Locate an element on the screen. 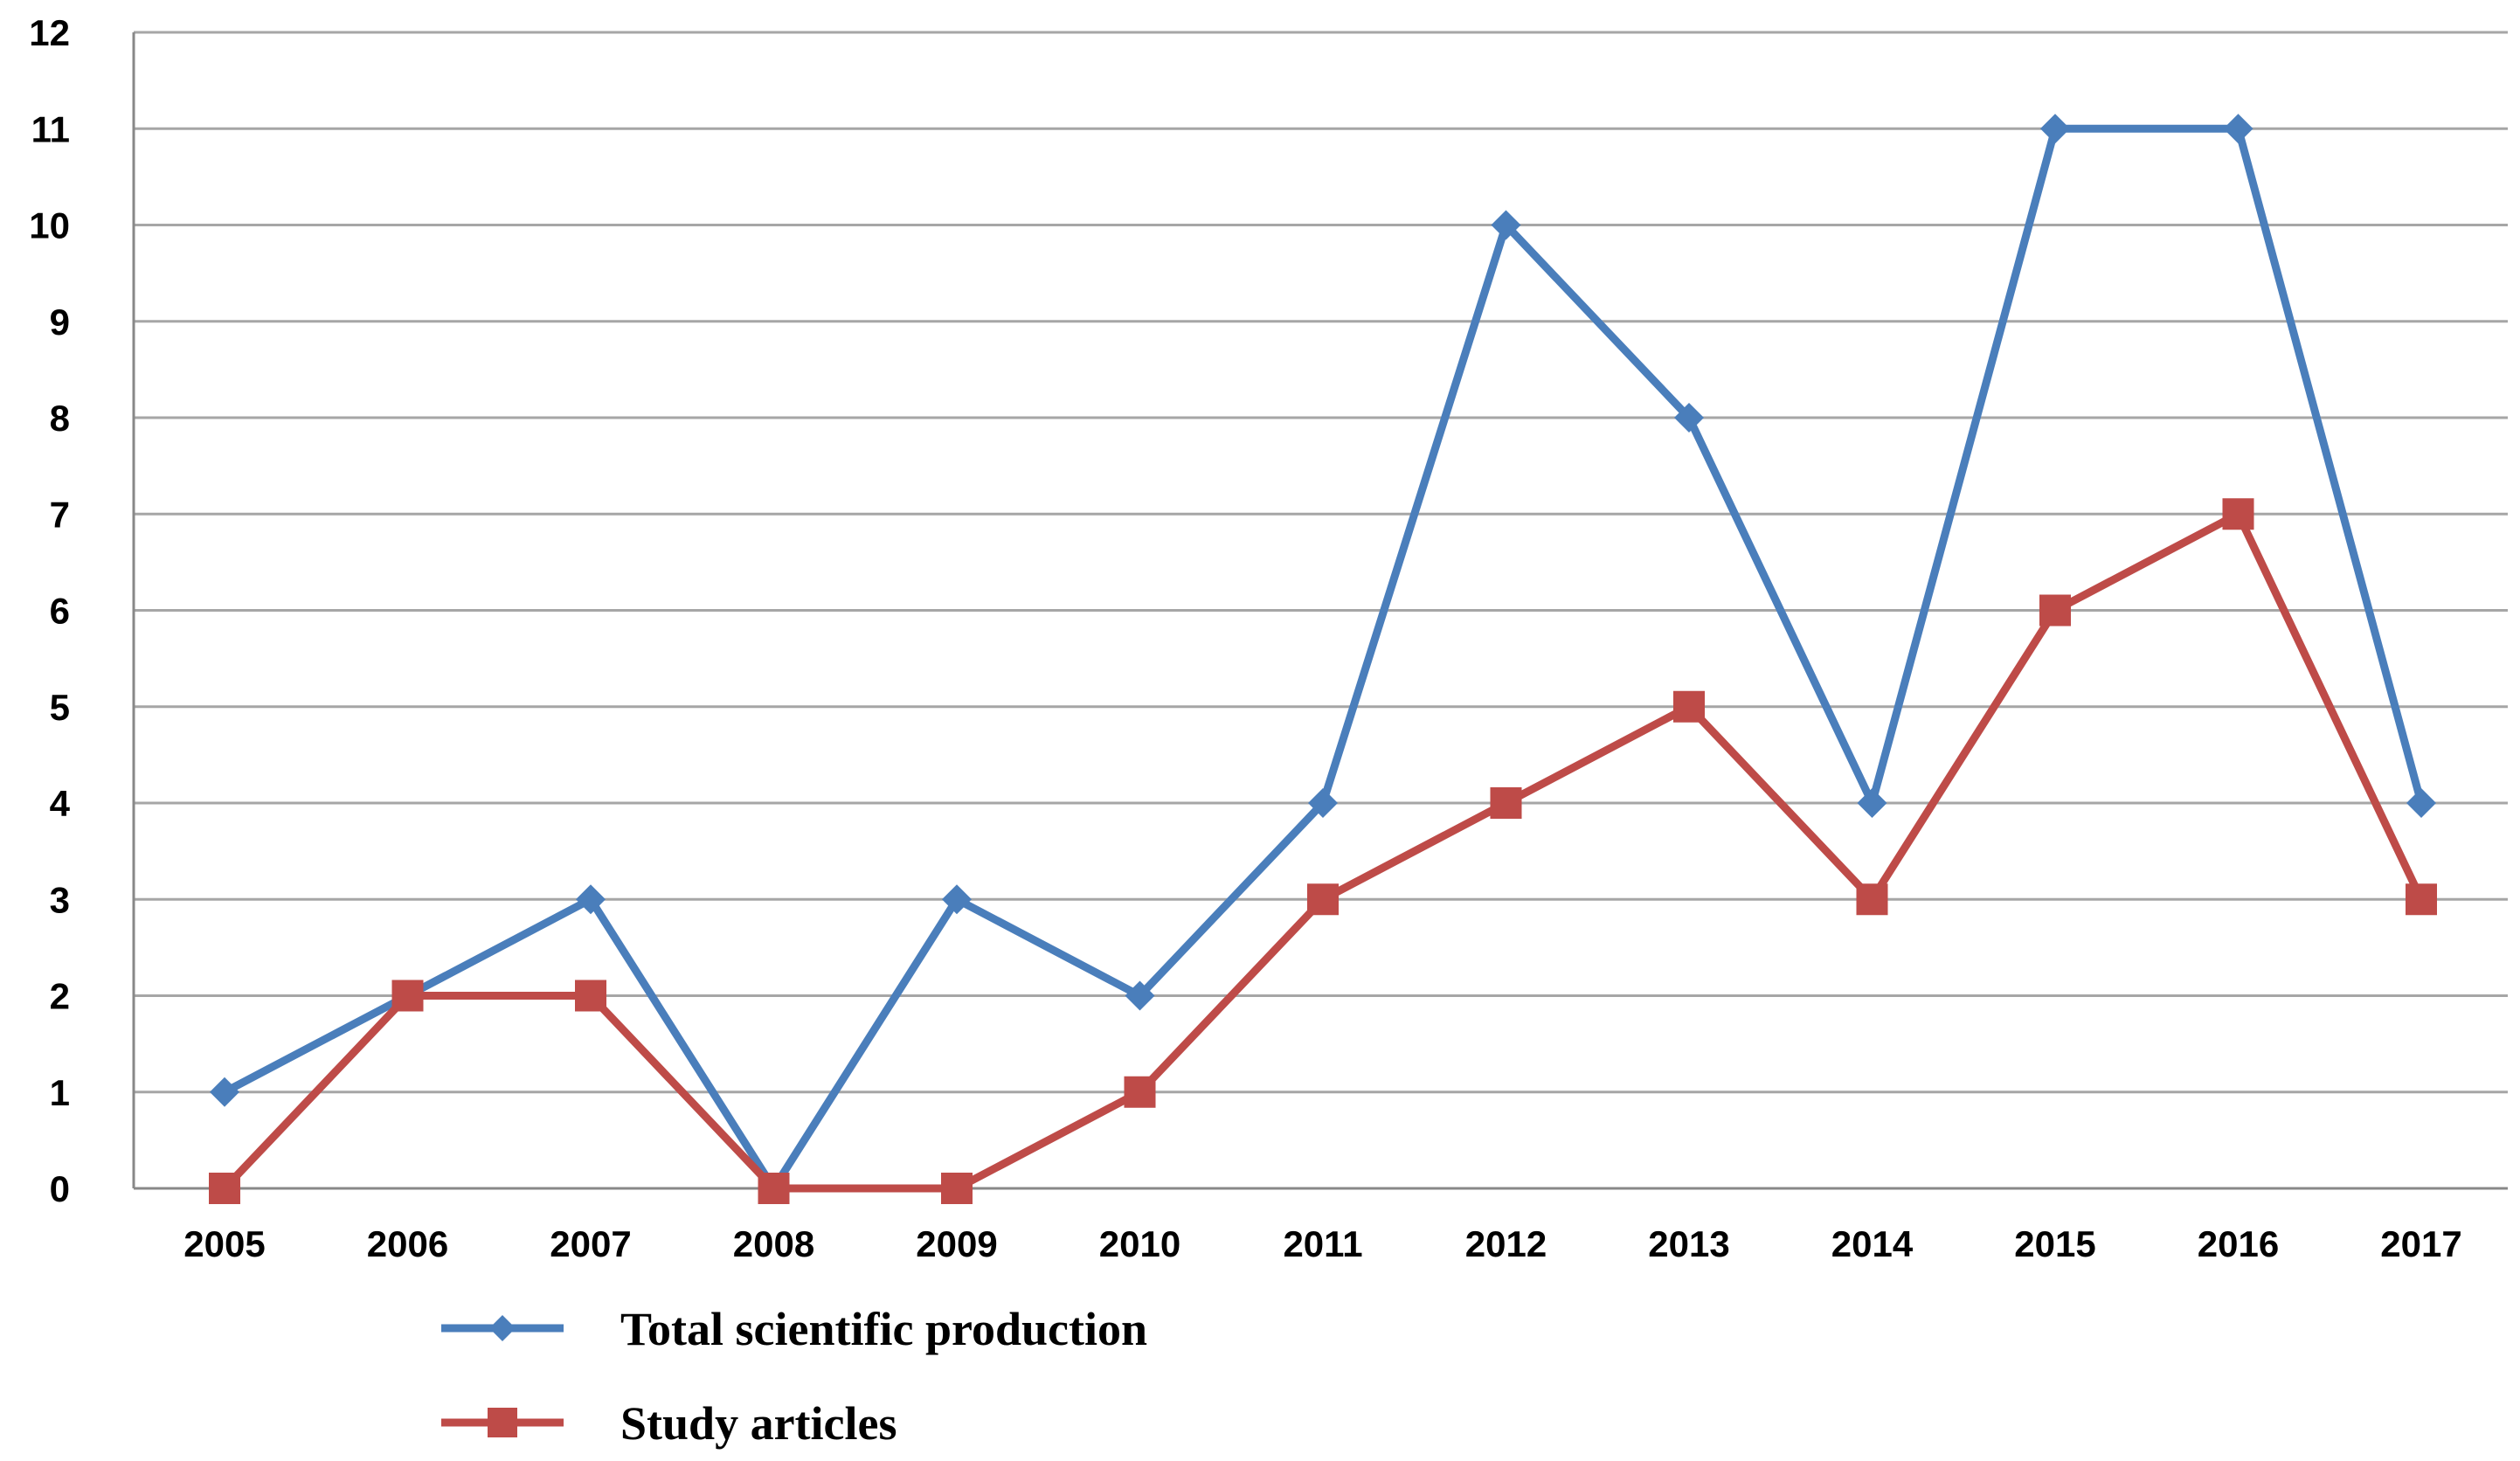  x-tick-label: 2007 is located at coordinates (590, 1243).